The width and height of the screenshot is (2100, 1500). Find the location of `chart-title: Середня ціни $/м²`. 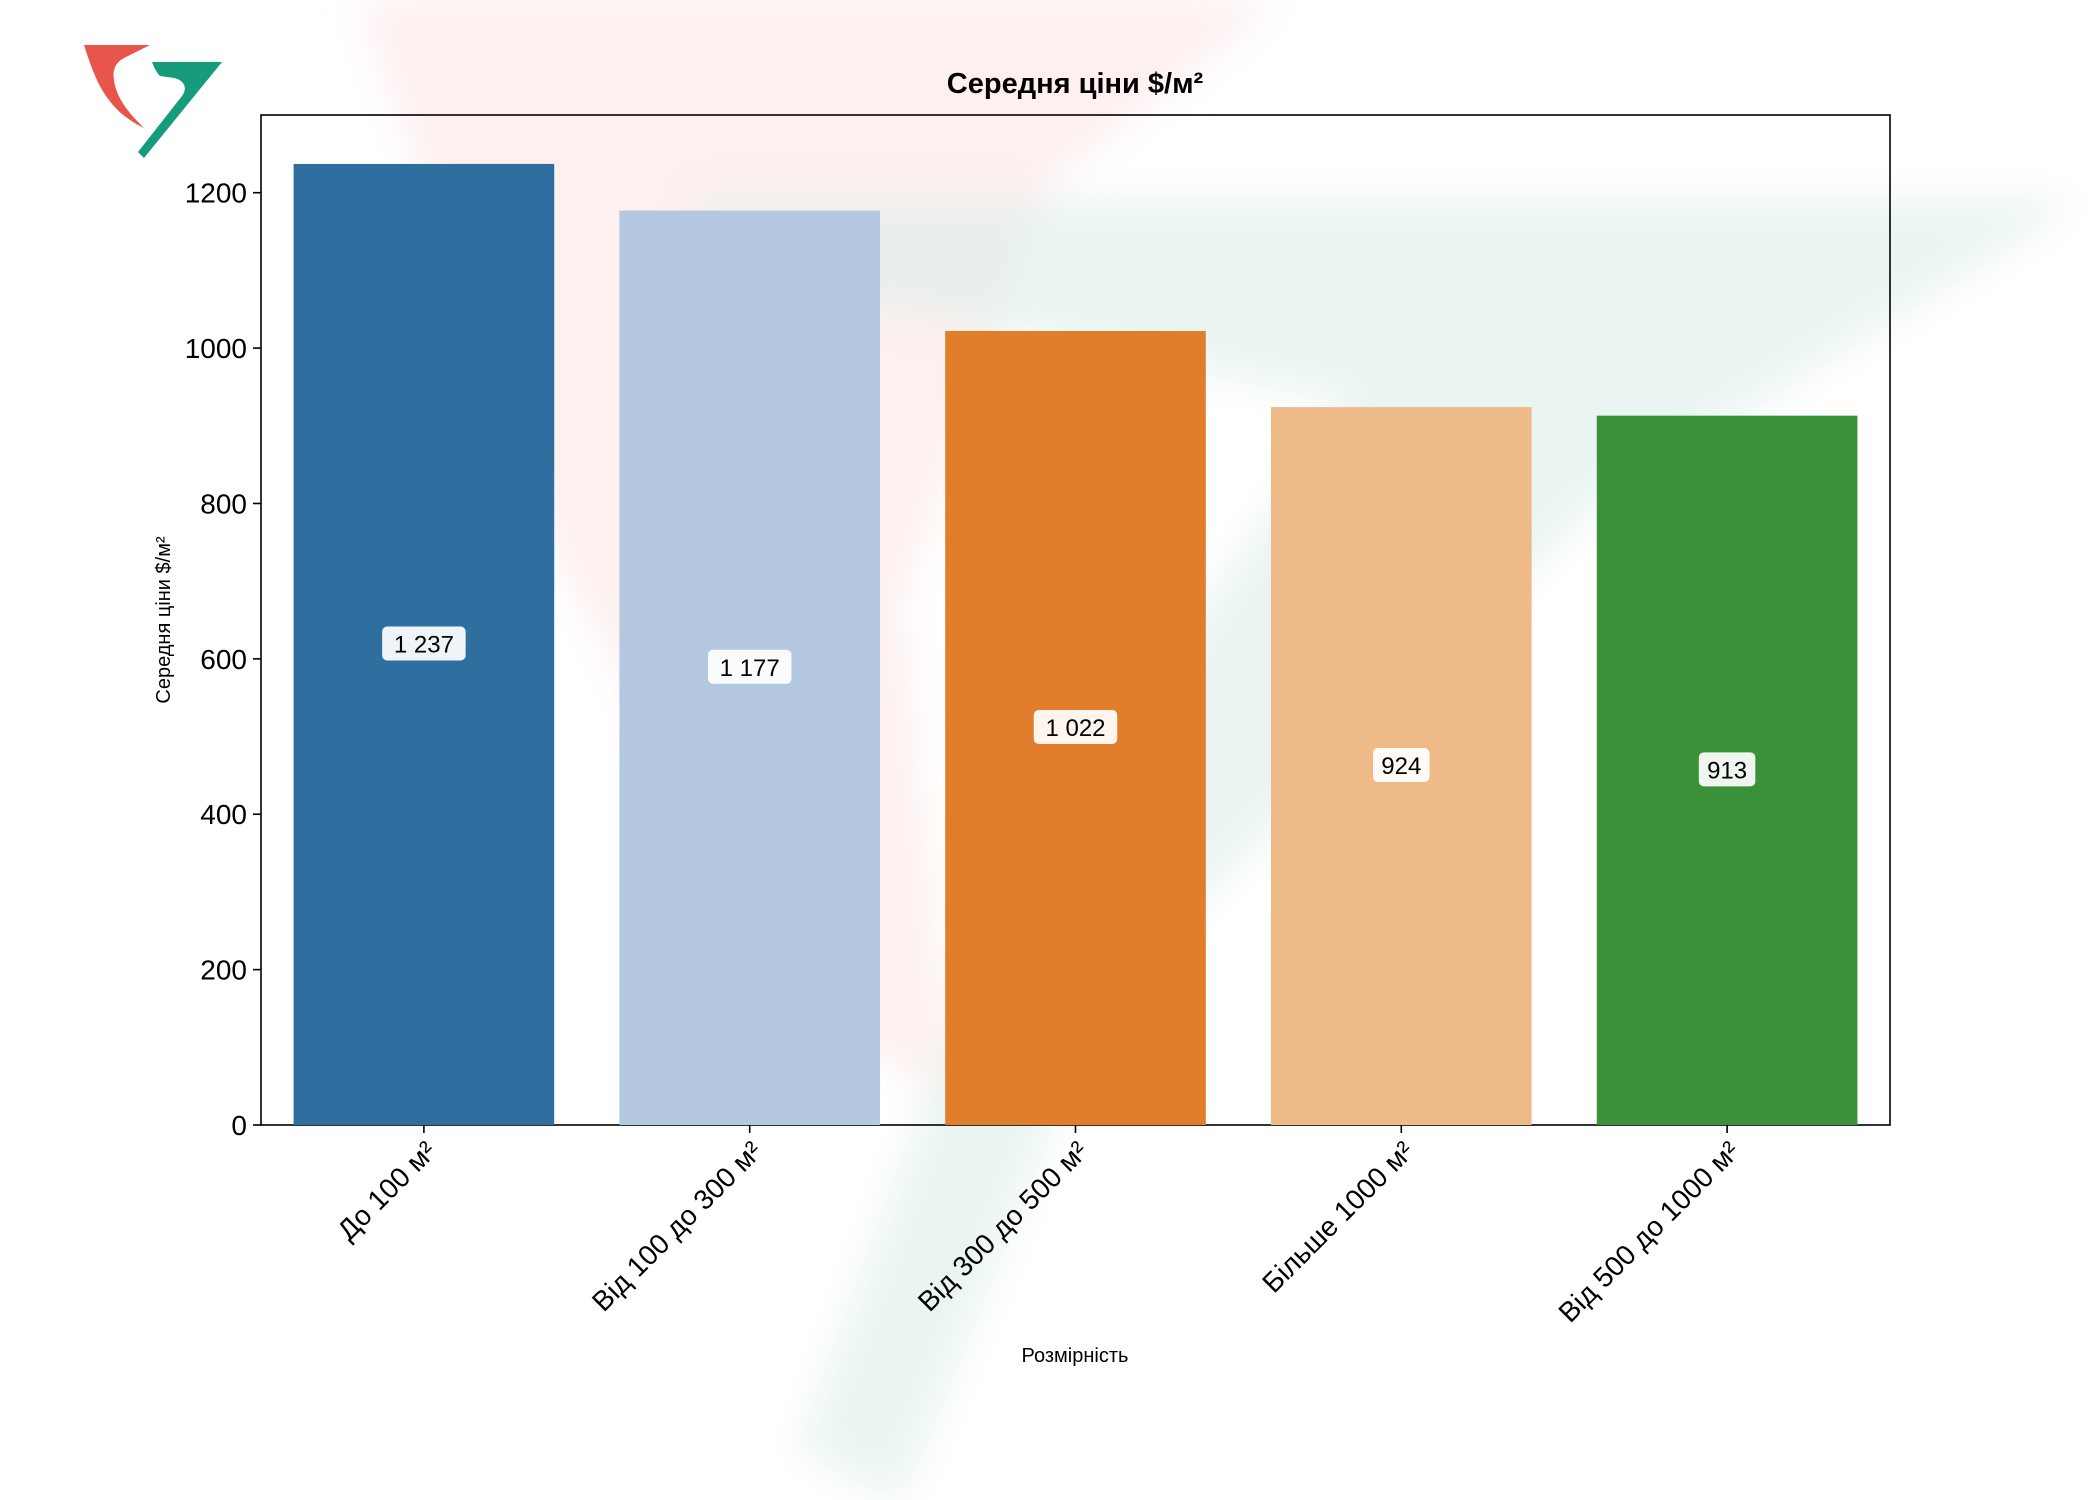

chart-title: Середня ціни $/м² is located at coordinates (1075, 84).